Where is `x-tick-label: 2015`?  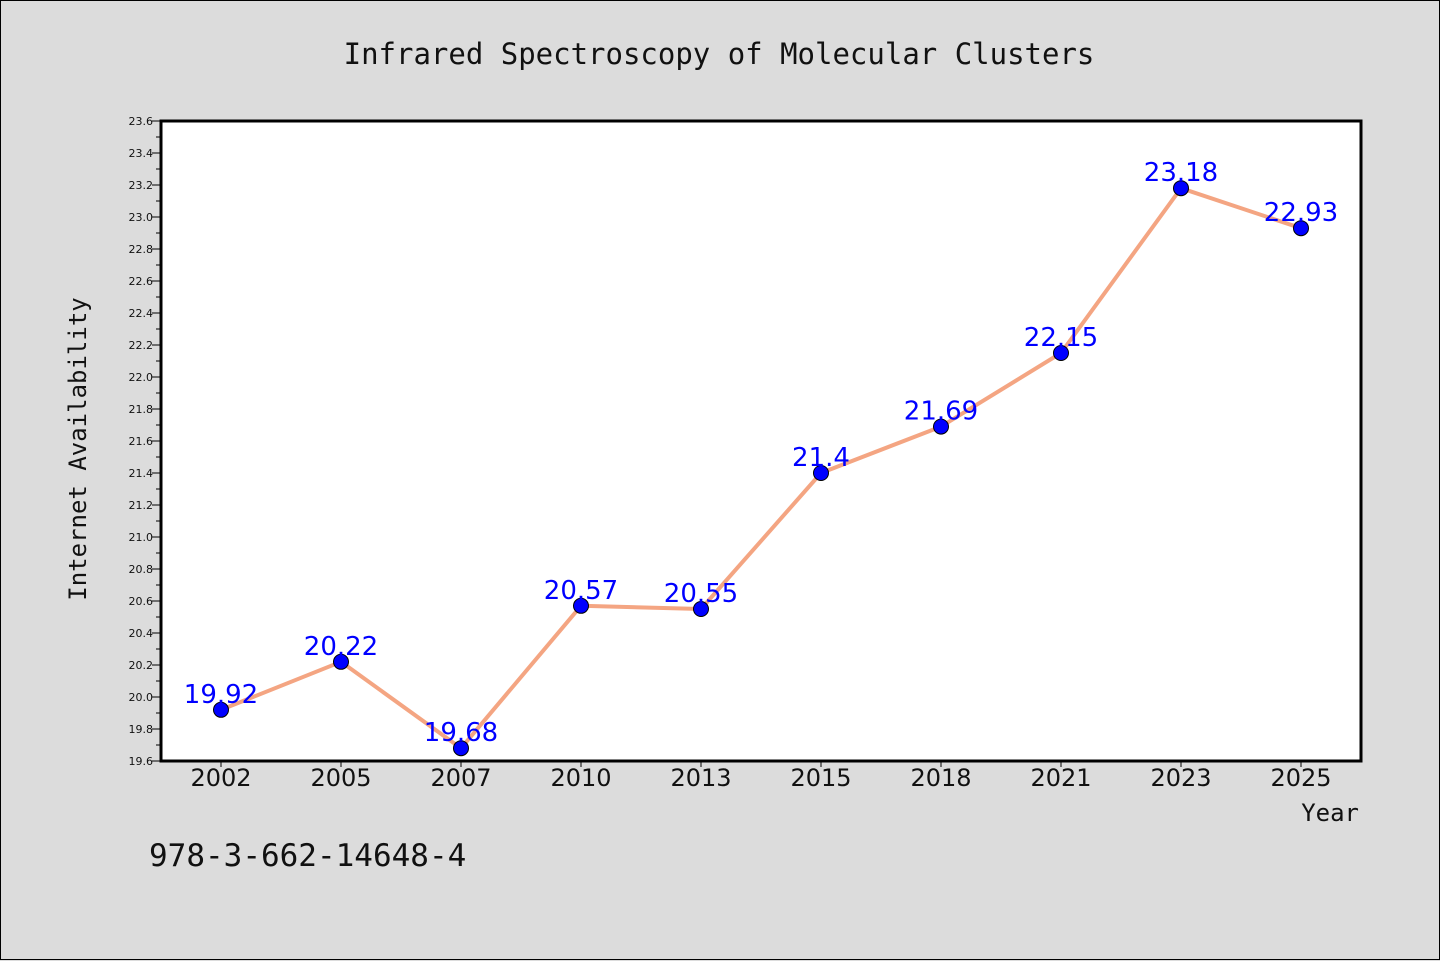 x-tick-label: 2015 is located at coordinates (820, 778).